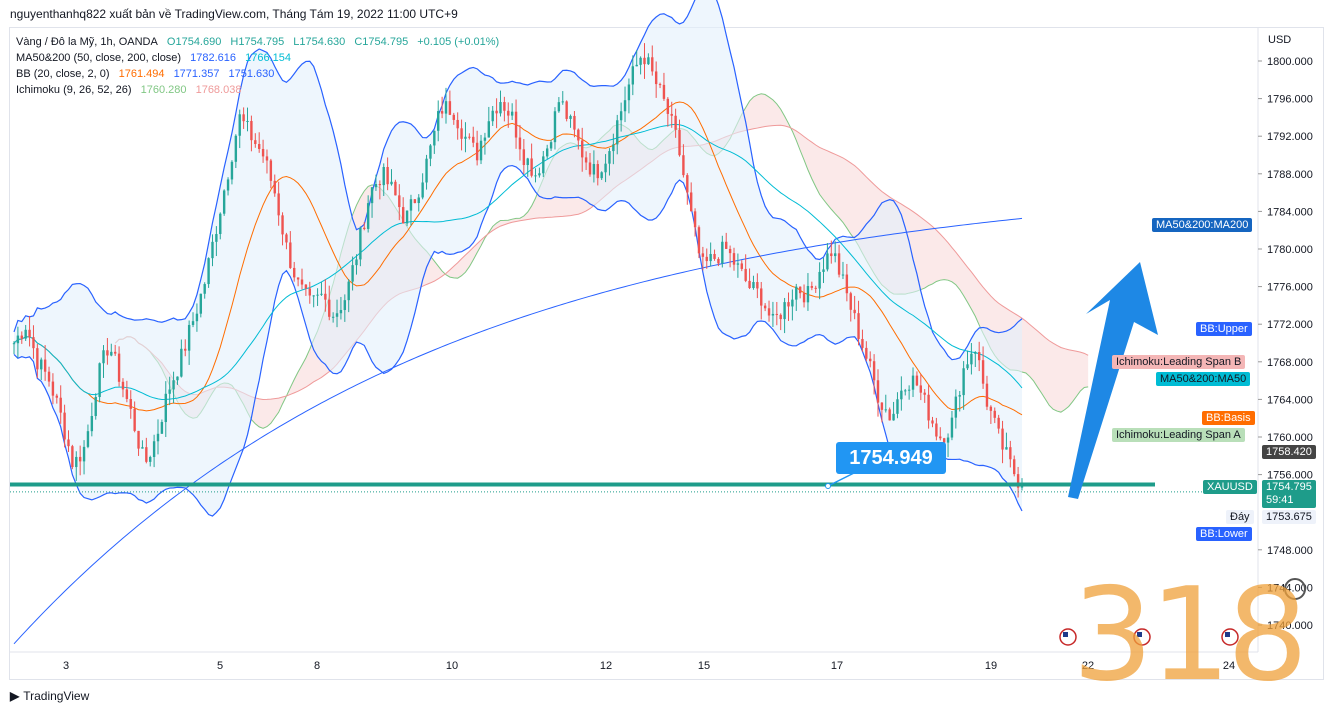  What do you see at coordinates (1088, 666) in the screenshot?
I see `time-tick-label: 22` at bounding box center [1088, 666].